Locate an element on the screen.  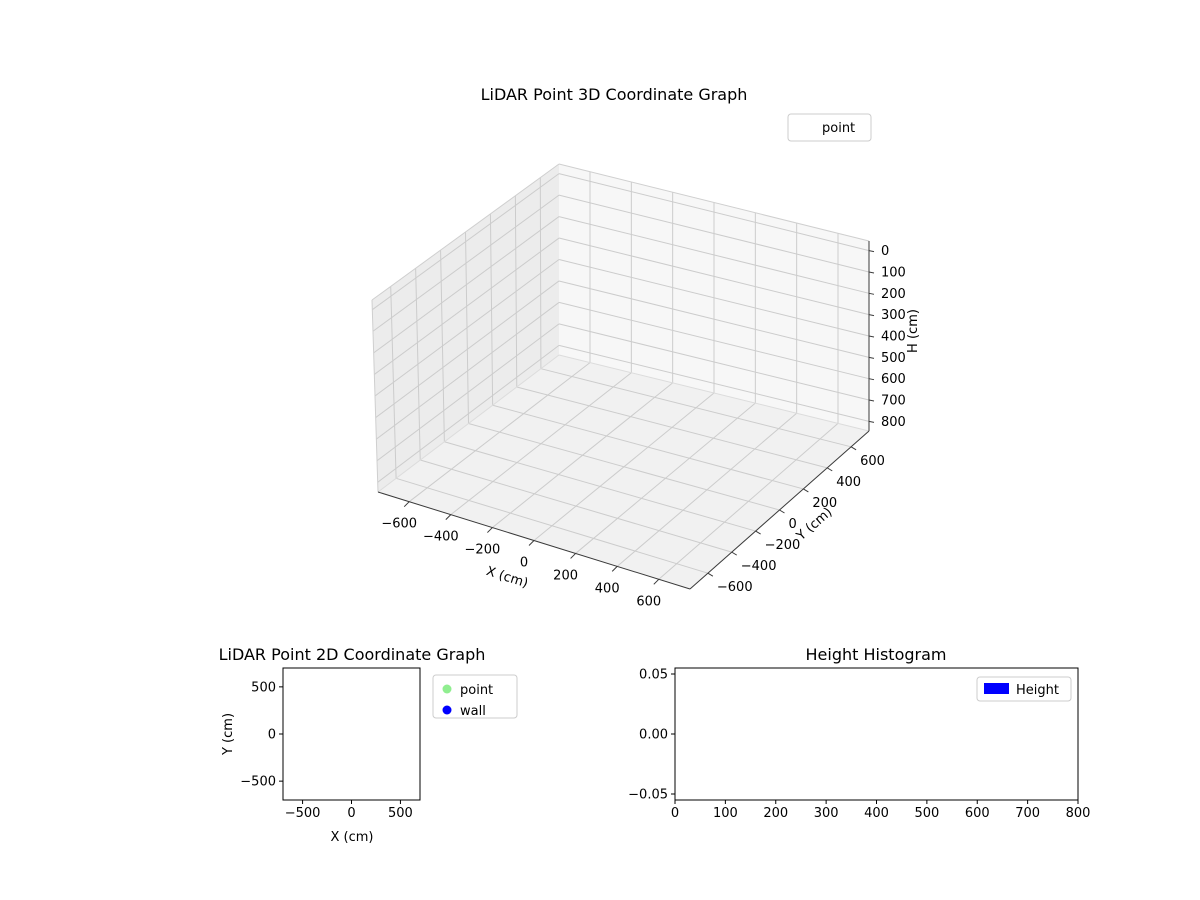
plot-histogram-legend: Height is located at coordinates (1024, 689).